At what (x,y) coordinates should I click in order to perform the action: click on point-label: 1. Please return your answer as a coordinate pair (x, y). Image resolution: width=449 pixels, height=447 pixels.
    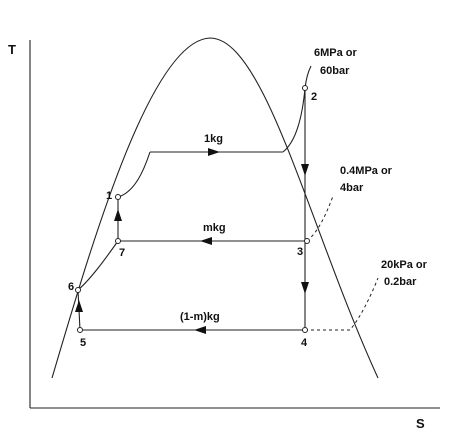
    Looking at the image, I should click on (109, 196).